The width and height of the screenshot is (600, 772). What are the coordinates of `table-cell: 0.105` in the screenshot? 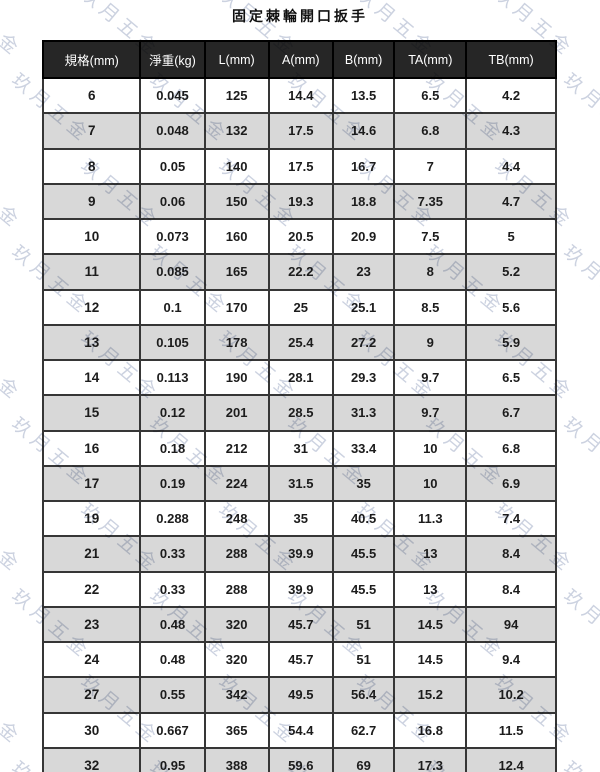 It's located at (172, 342).